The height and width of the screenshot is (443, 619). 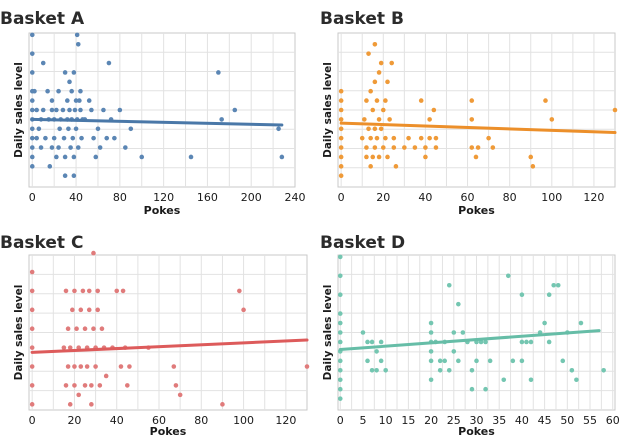 I want to click on x-tick-label: 50, so click(x=567, y=420).